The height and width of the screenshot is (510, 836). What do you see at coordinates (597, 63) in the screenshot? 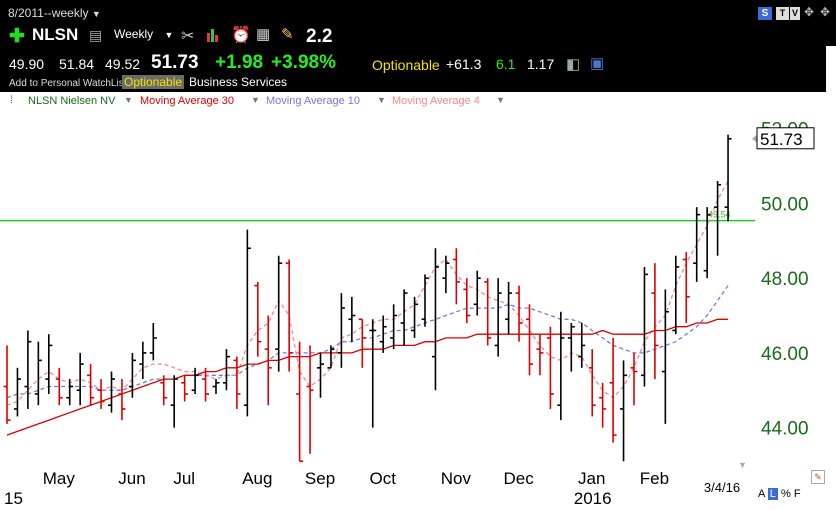
I see `save-icon: ▣` at bounding box center [597, 63].